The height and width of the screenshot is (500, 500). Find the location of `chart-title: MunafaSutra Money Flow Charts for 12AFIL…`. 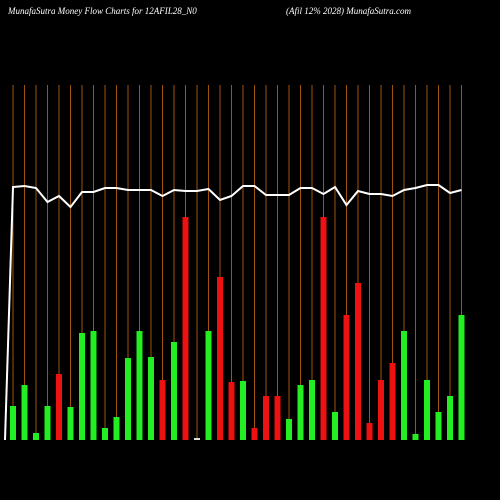

chart-title: MunafaSutra Money Flow Charts for 12AFIL… is located at coordinates (102, 11).